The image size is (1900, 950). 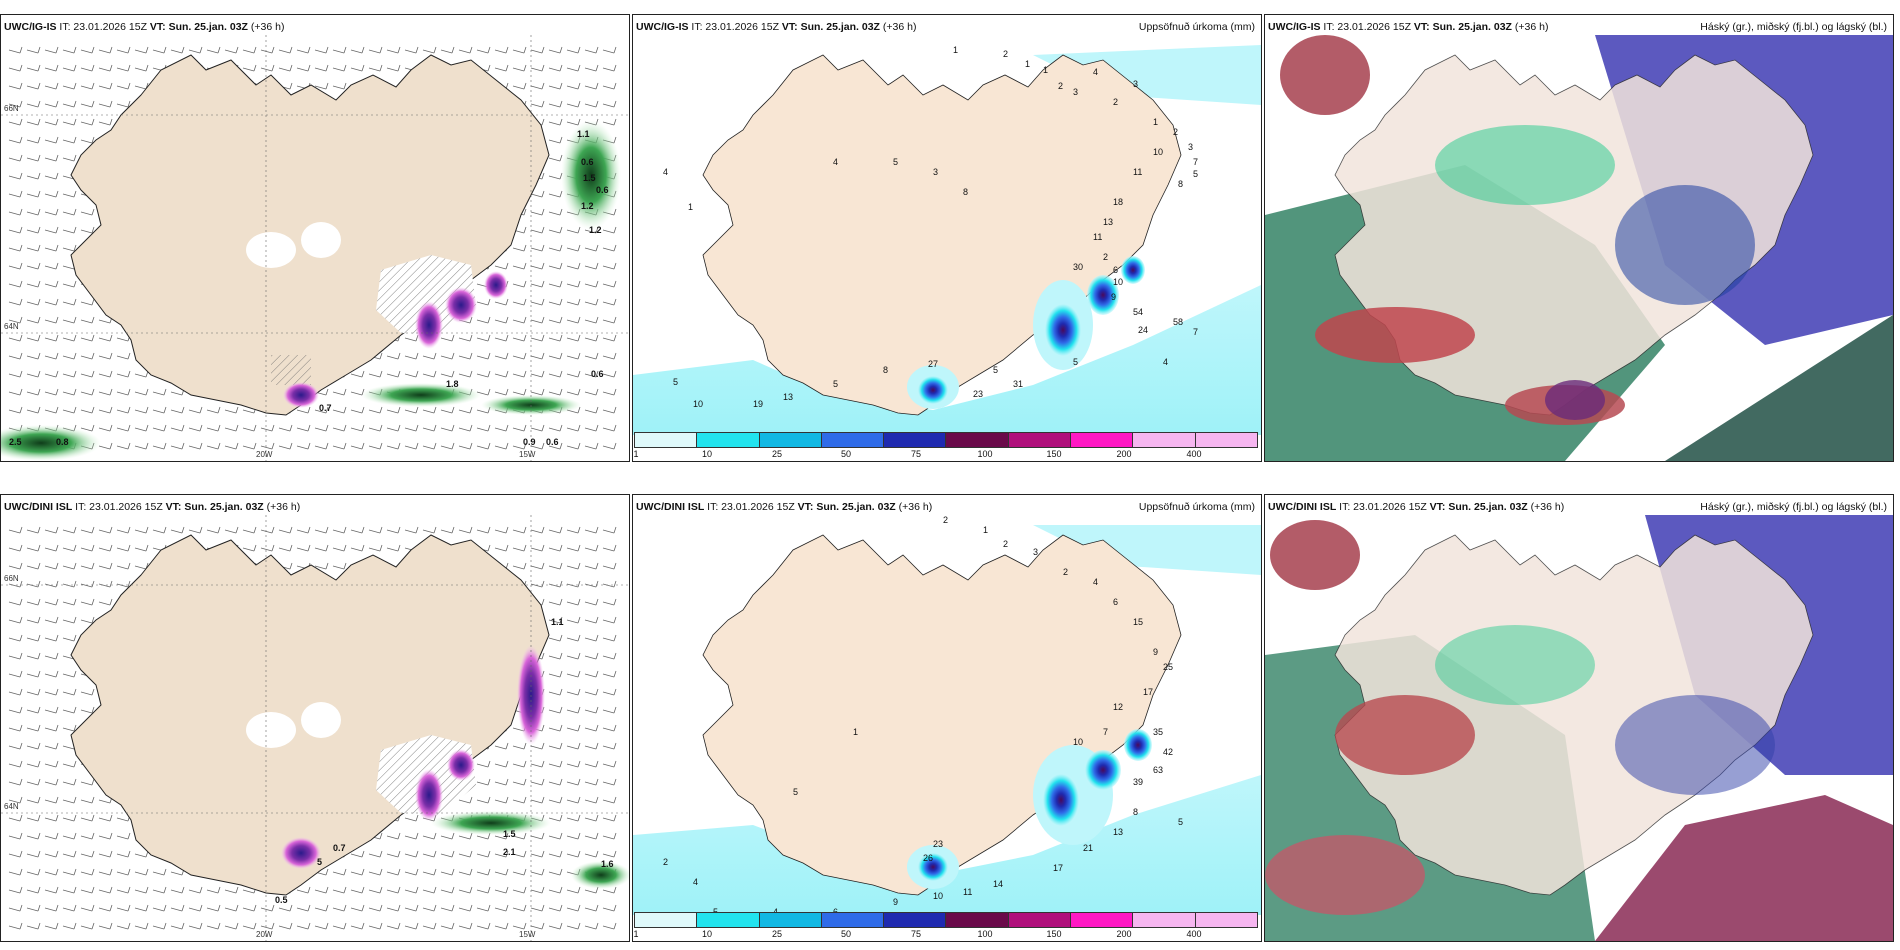 I want to click on precip-value-label: 9, so click(x=1155, y=652).